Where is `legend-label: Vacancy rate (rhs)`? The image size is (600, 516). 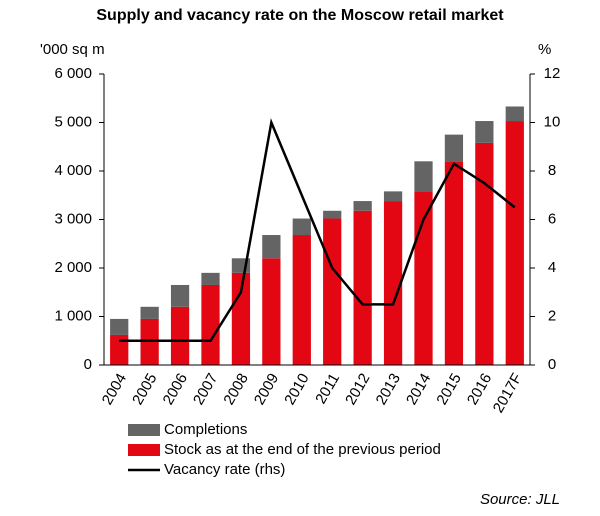 legend-label: Vacancy rate (rhs) is located at coordinates (224, 469).